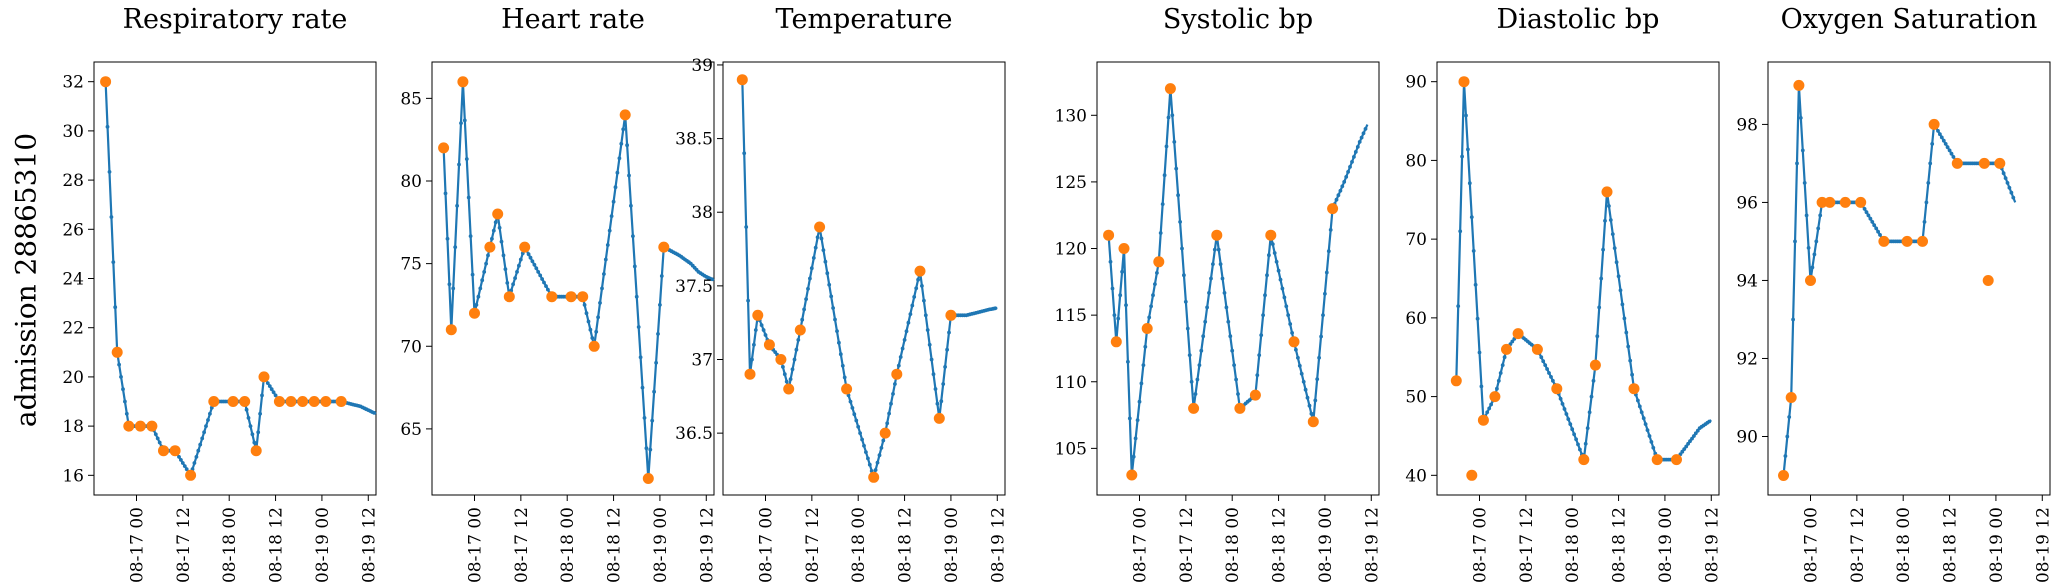 This screenshot has height=582, width=2055. I want to click on y-tick-label: 96, so click(1747, 203).